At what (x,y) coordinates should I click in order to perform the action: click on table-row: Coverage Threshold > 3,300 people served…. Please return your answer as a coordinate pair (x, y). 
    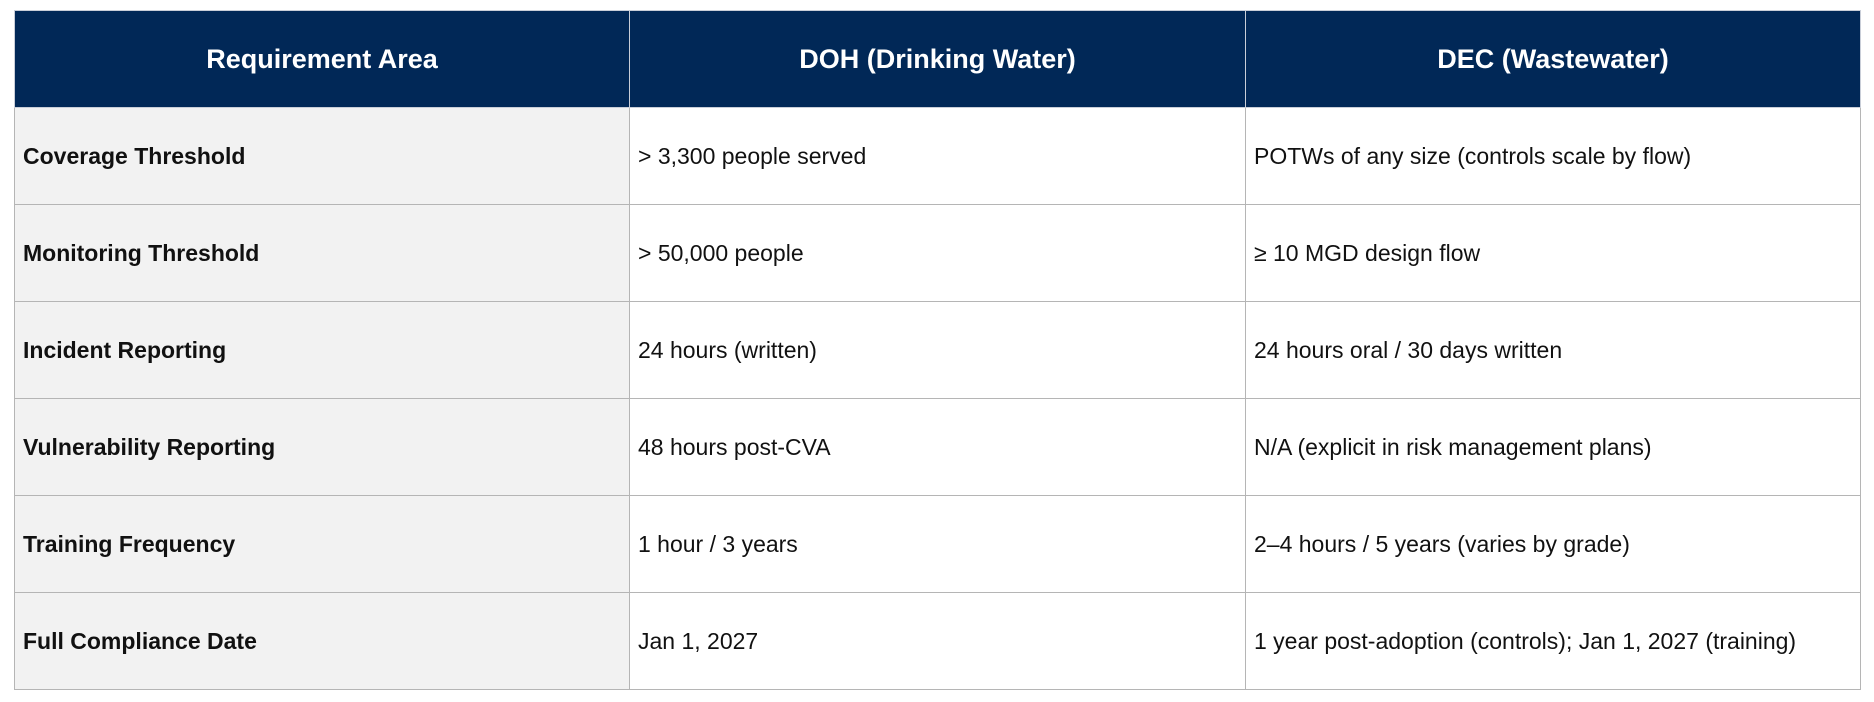
    Looking at the image, I should click on (937, 156).